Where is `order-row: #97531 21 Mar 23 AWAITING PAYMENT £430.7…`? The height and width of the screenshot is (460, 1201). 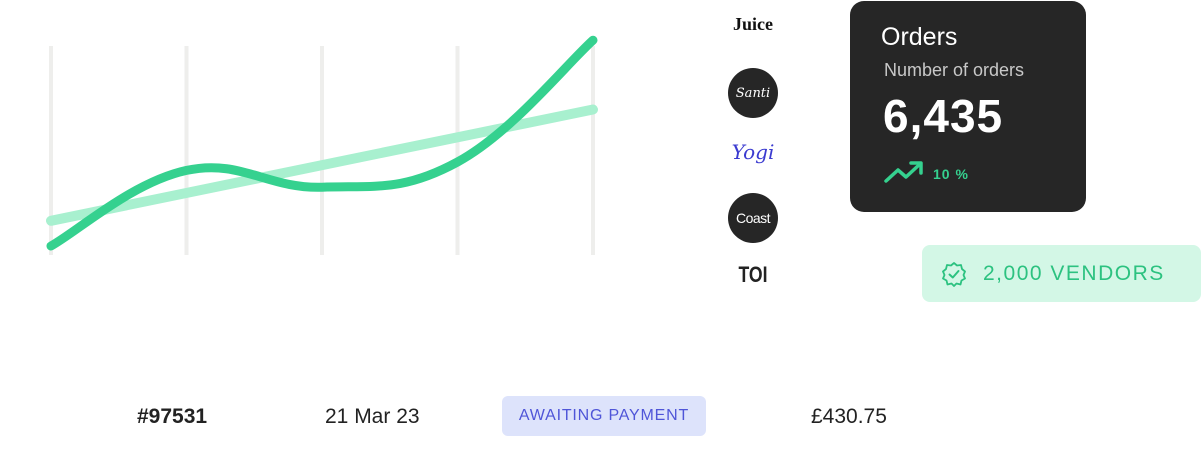
order-row: #97531 21 Mar 23 AWAITING PAYMENT £430.7… is located at coordinates (600, 416).